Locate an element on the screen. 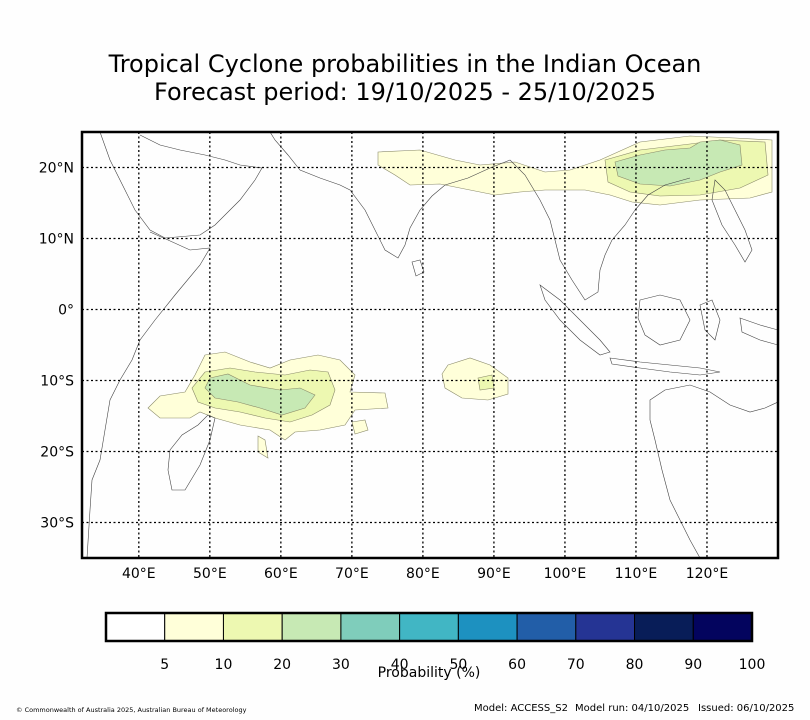  lat-tick-label: 20°N is located at coordinates (56, 169).